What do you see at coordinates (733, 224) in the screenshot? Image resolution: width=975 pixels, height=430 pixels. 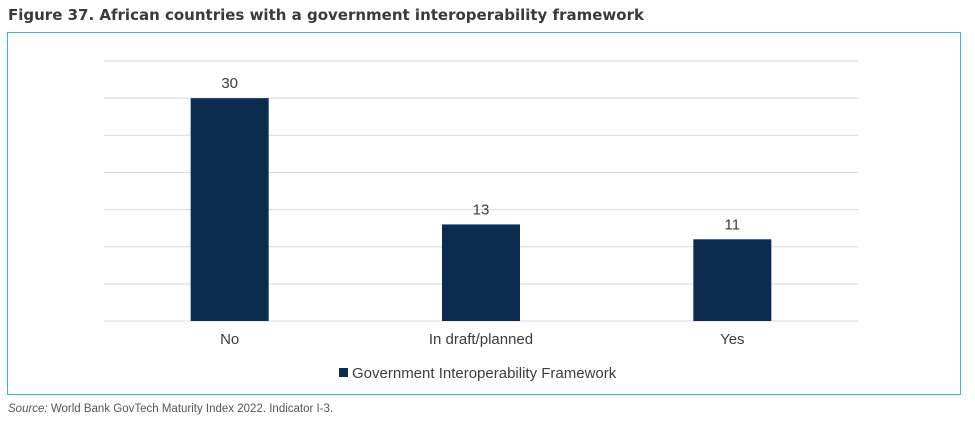 I see `data-label: 11` at bounding box center [733, 224].